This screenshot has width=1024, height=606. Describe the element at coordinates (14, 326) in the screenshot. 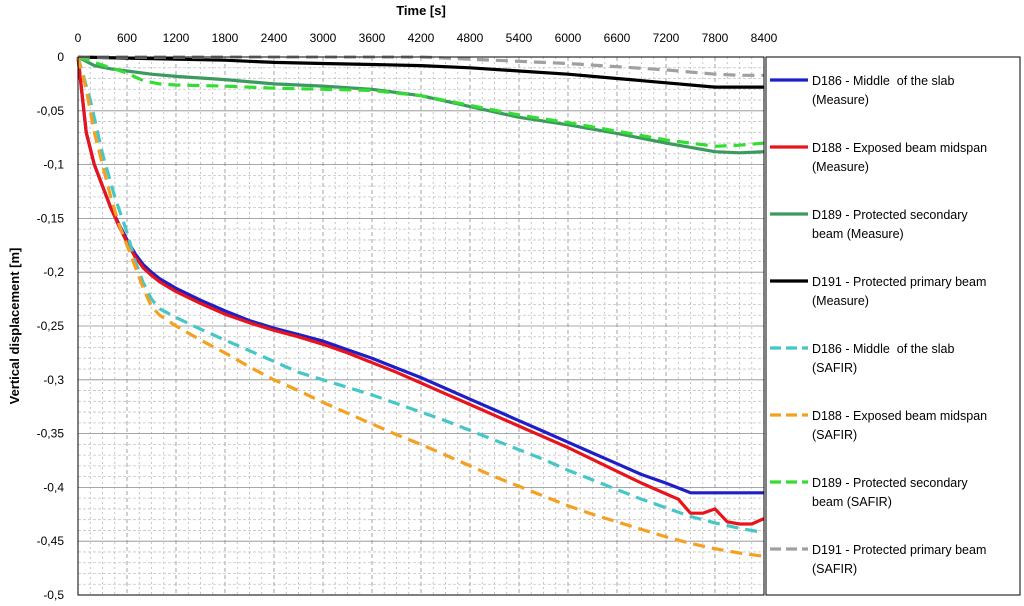

I see `y-axis-title: Vertical displacement [m]` at that location.